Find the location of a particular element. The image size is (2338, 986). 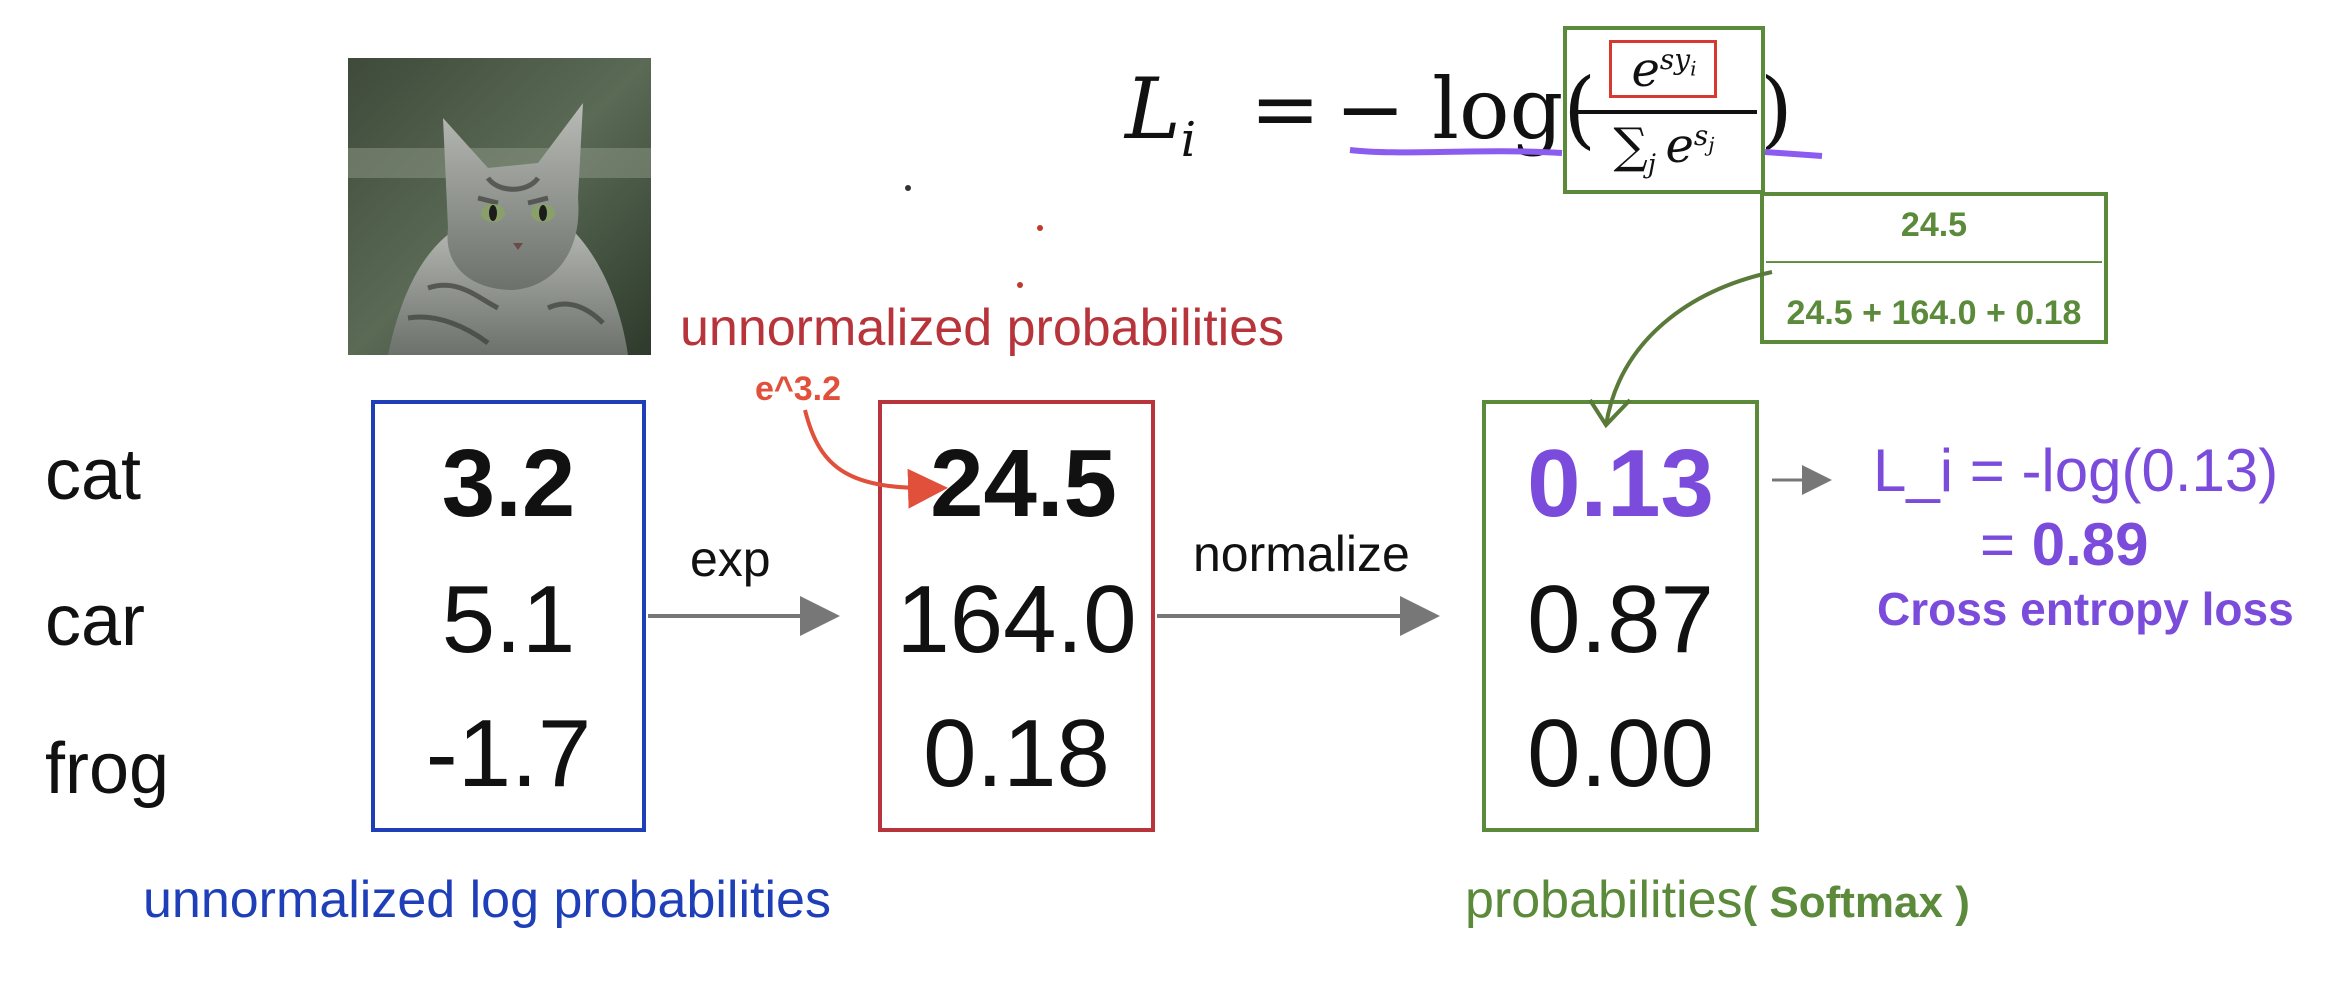

loss-result-prefix: = is located at coordinates (2006, 544).